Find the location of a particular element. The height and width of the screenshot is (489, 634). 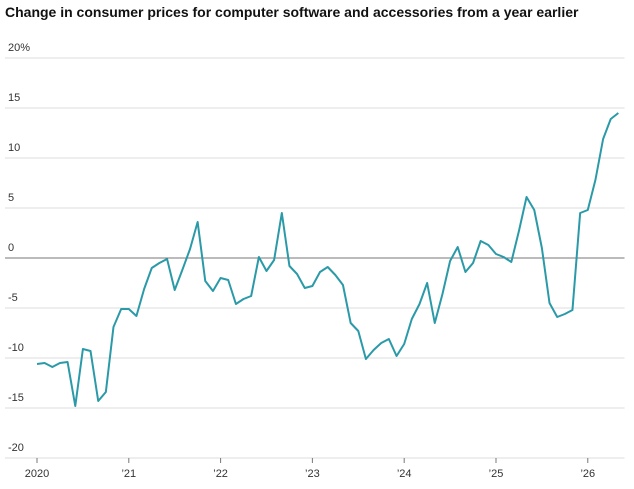

x-tick-label: ’22 is located at coordinates (220, 474).